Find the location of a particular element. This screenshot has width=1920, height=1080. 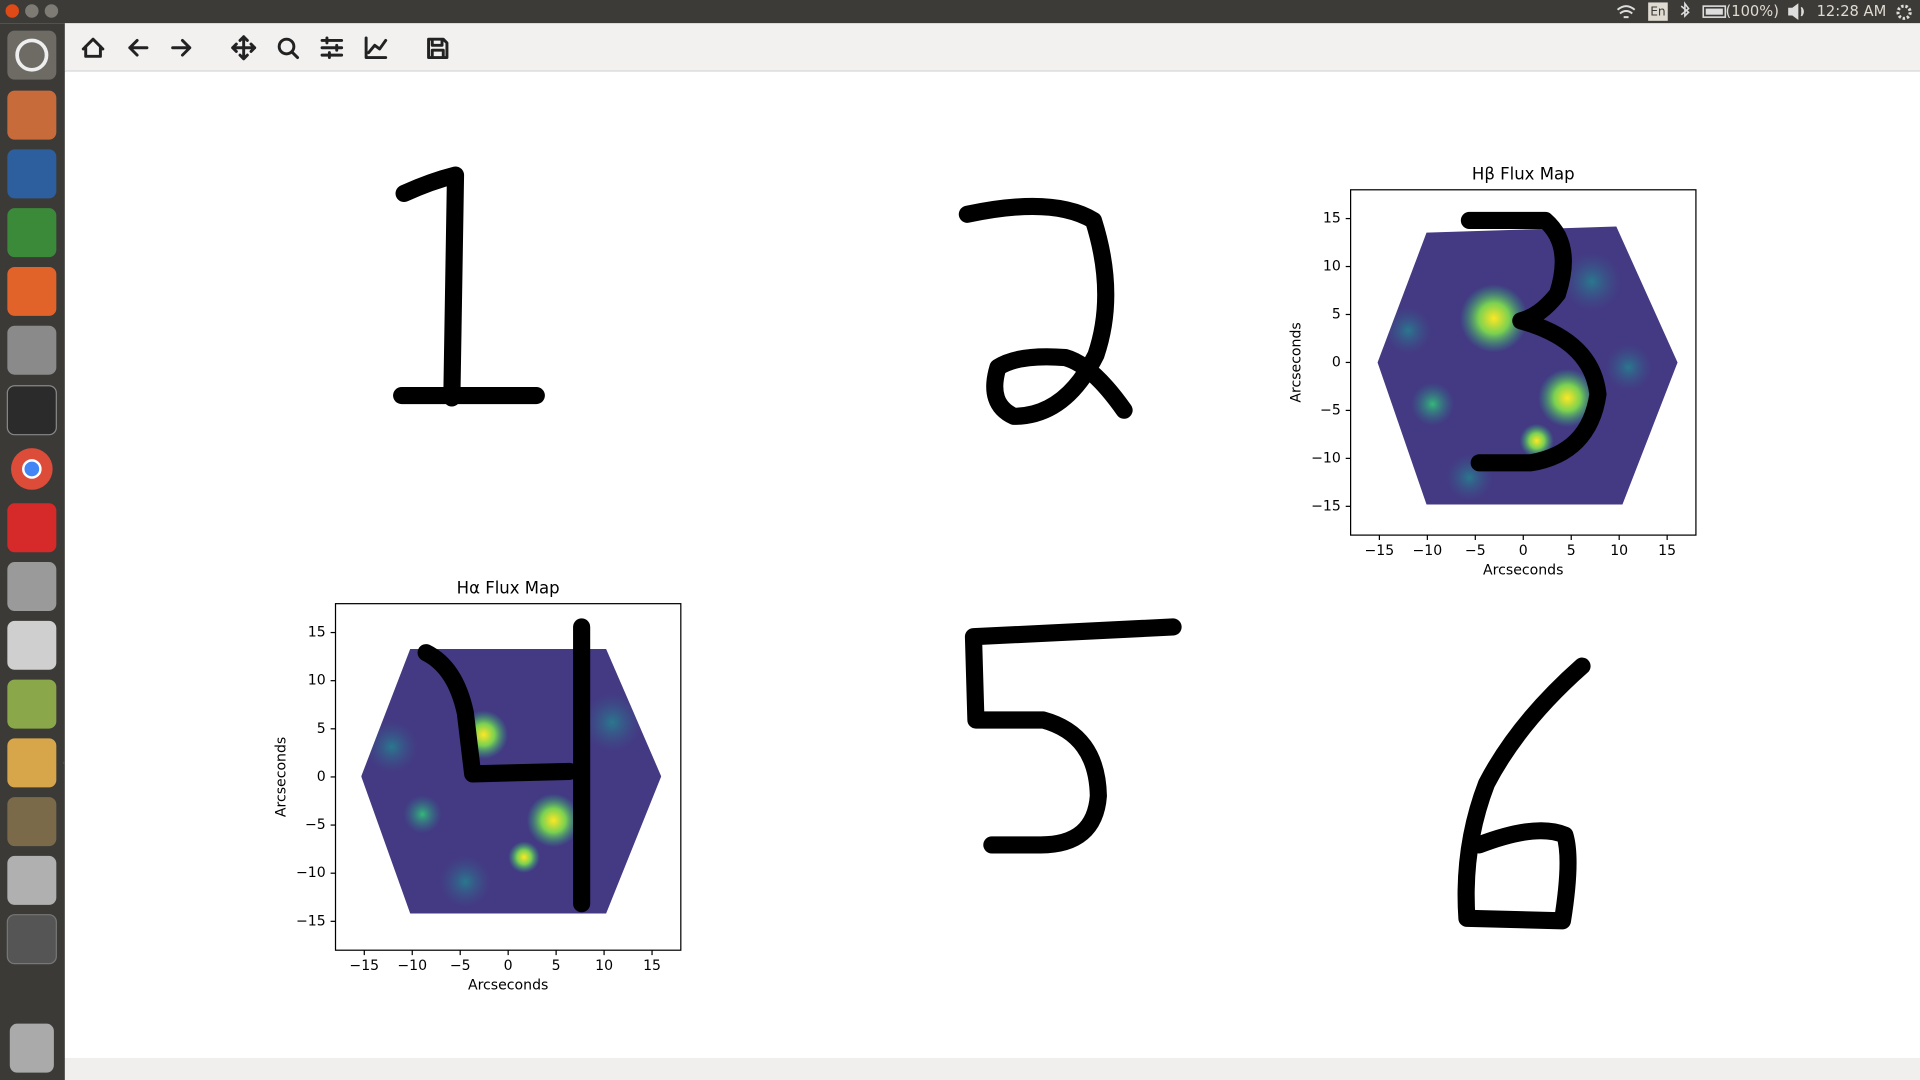

heatmap is located at coordinates (511, 781).